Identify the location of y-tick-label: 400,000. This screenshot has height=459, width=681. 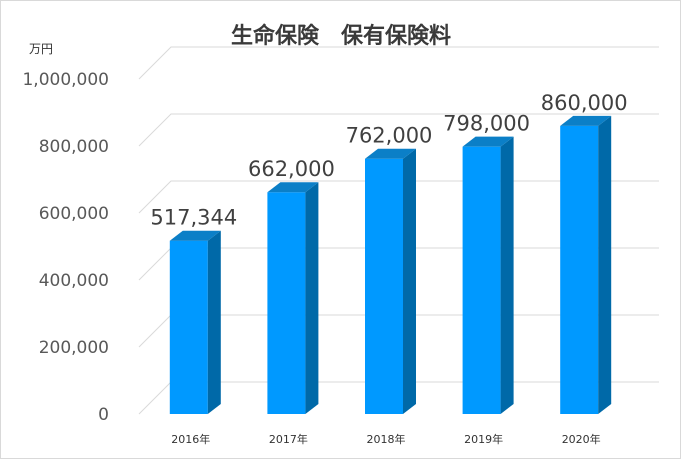
(74, 281).